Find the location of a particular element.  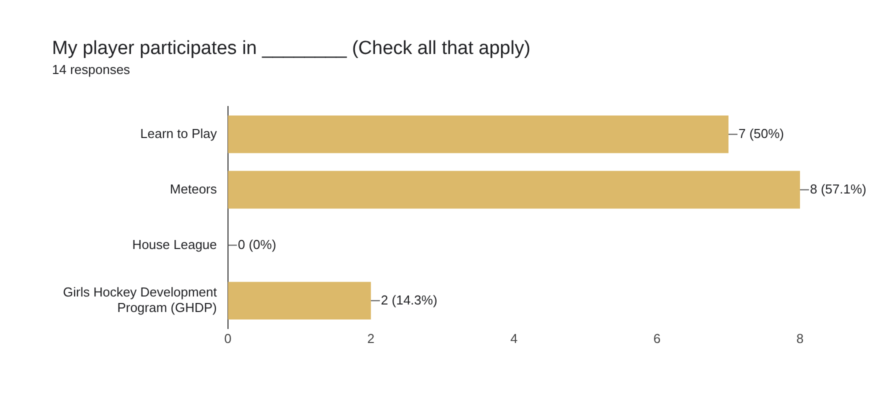

y-tick-label: House League is located at coordinates (174, 244).